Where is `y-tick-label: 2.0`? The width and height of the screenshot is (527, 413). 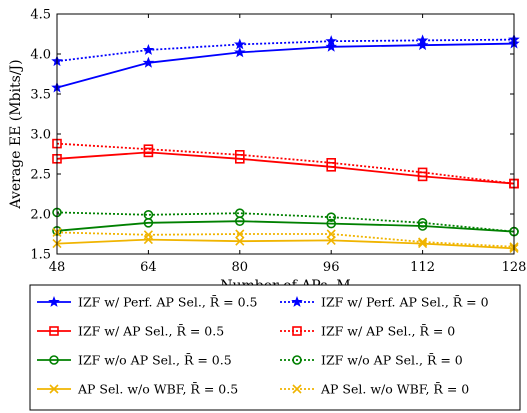 y-tick-label: 2.0 is located at coordinates (40, 215).